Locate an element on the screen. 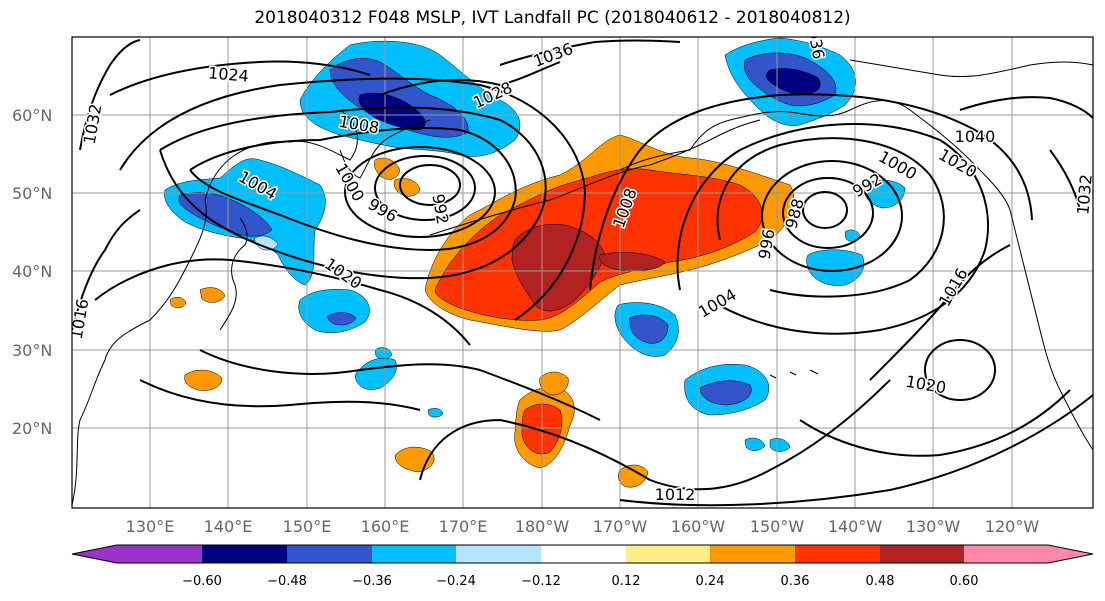 The height and width of the screenshot is (601, 1105). colorbar-tick-label: −0.48 is located at coordinates (287, 581).